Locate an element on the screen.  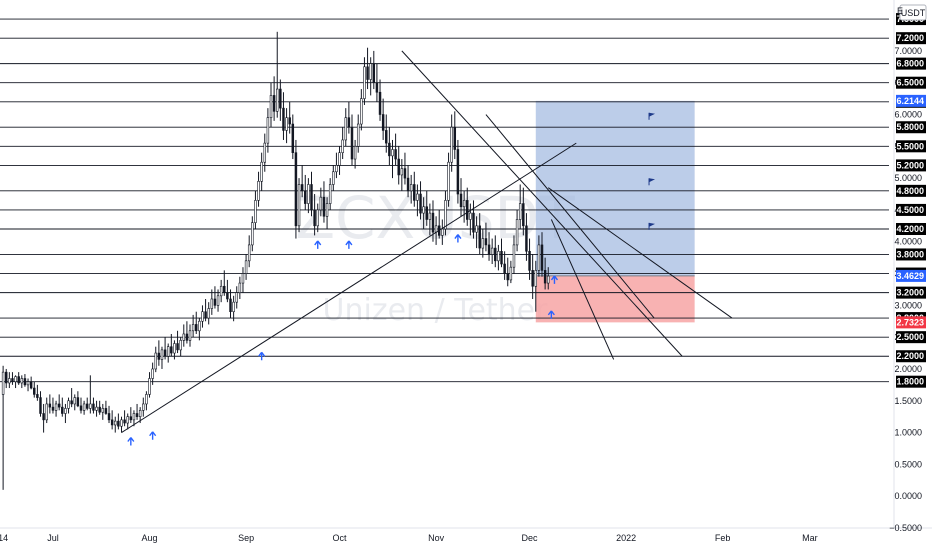
watermark-description: Unizen / Tether is located at coordinates (436, 310).